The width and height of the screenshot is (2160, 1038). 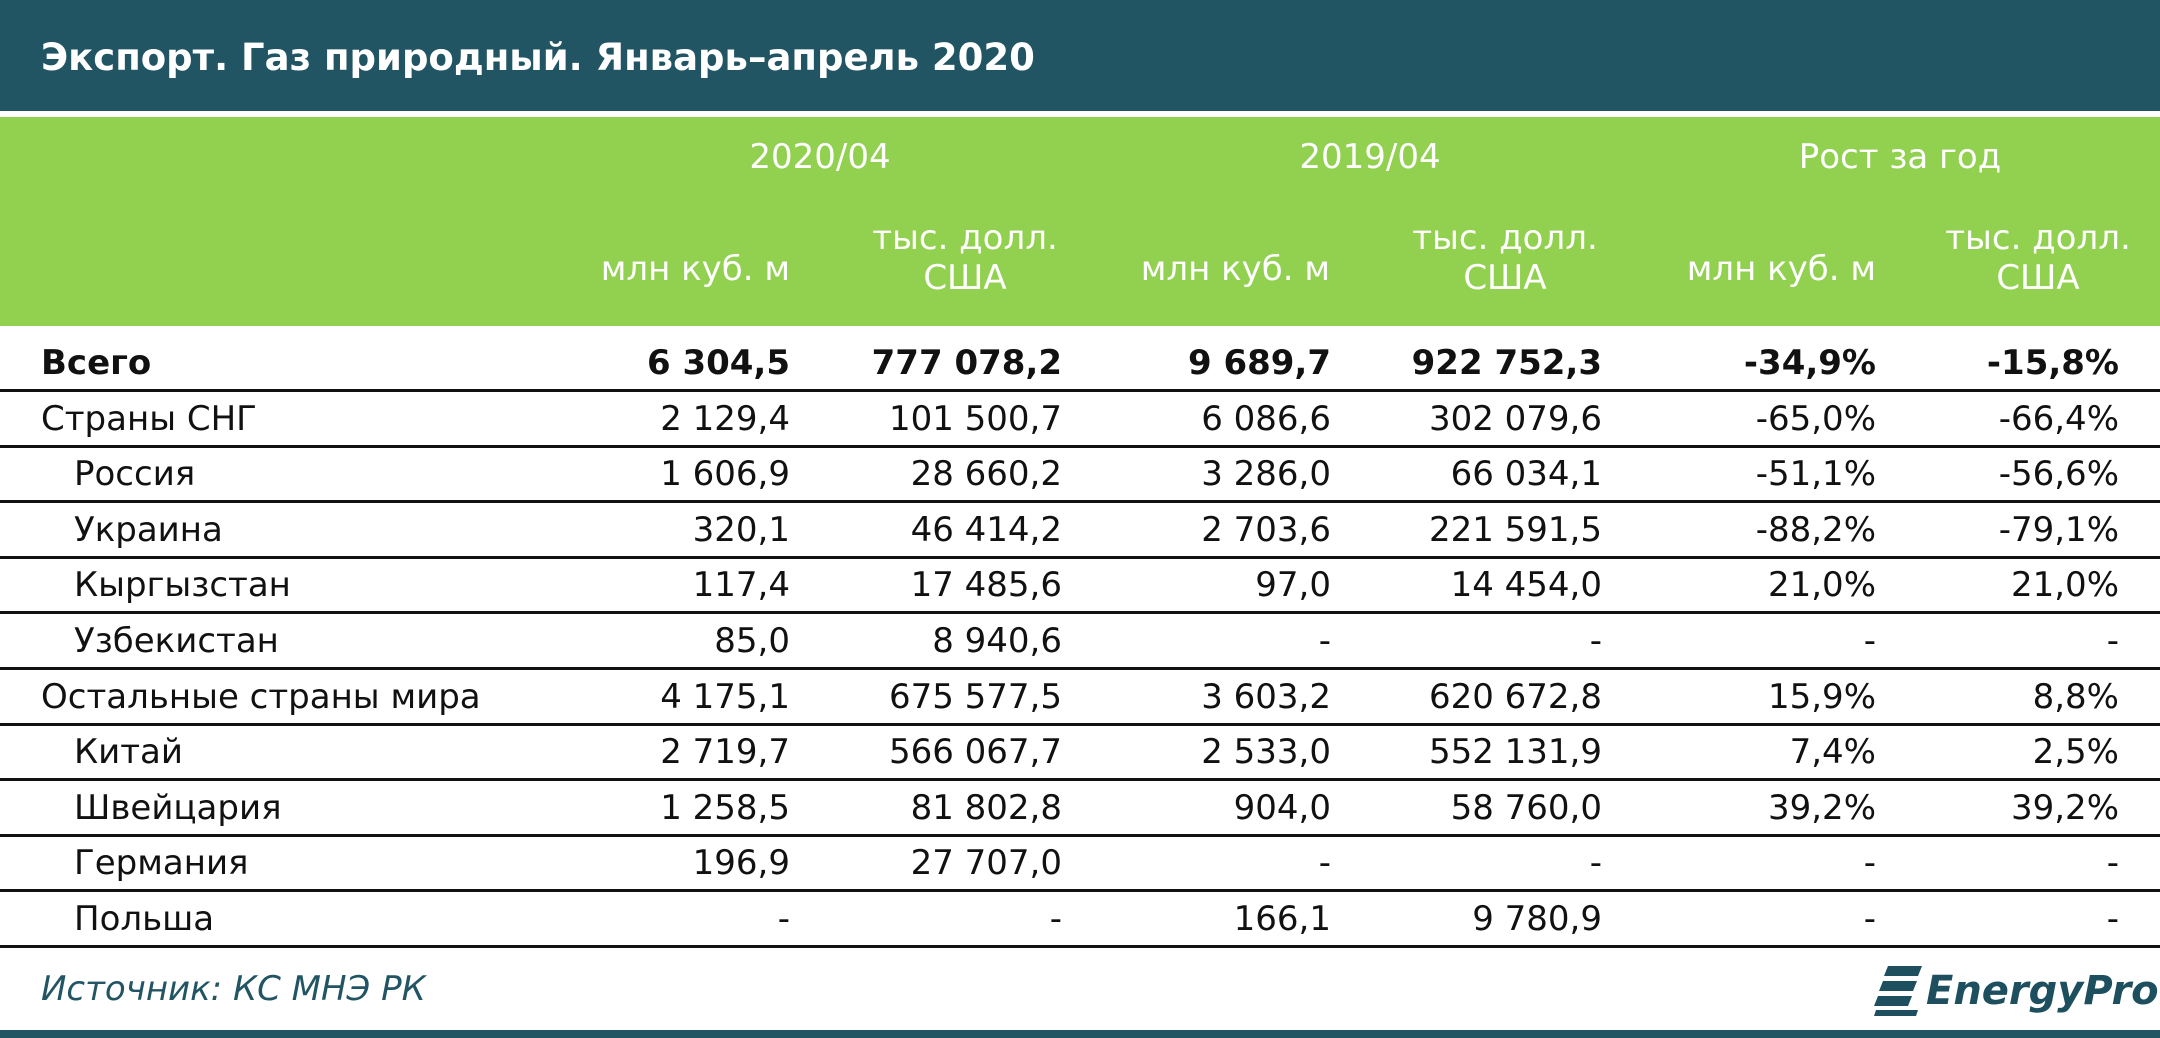 I want to click on row-value-col4: 922 752,3, so click(x=1506, y=363).